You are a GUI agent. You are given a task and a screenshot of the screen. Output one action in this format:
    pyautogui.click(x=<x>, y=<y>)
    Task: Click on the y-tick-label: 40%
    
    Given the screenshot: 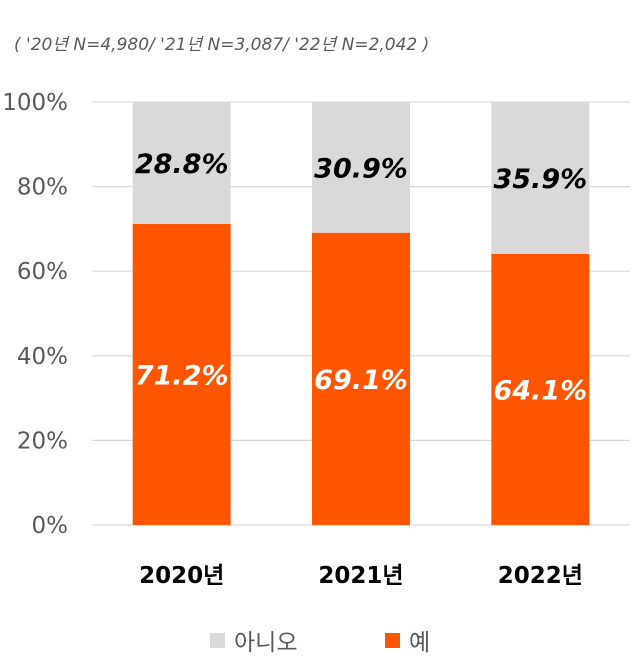 What is the action you would take?
    pyautogui.click(x=42, y=357)
    